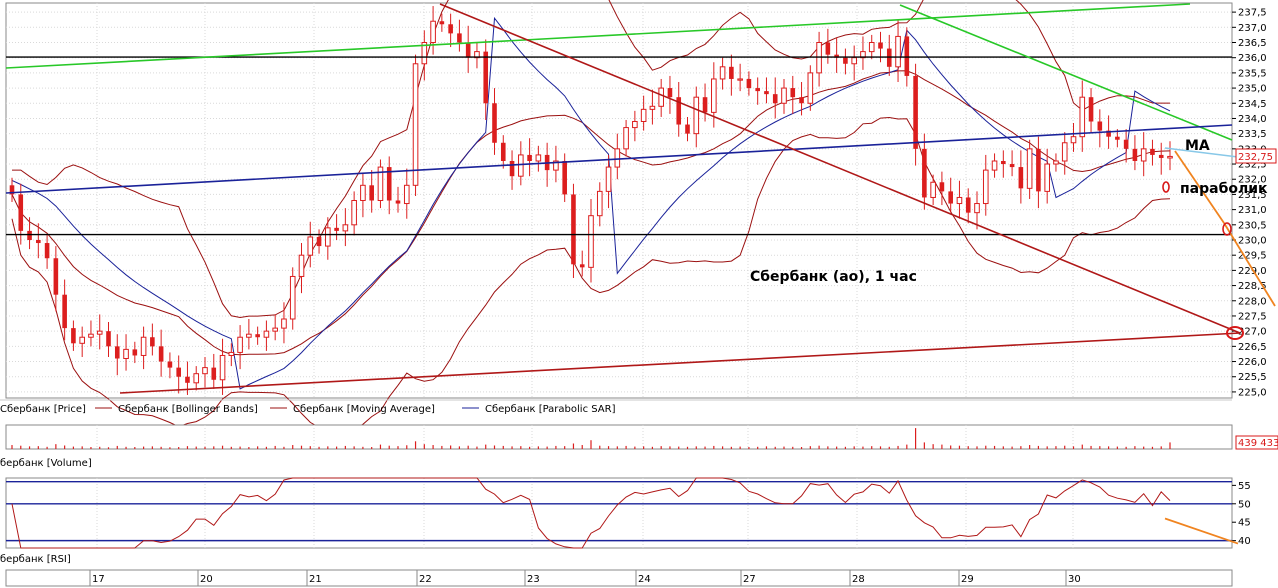  What do you see at coordinates (1201, 152) in the screenshot?
I see `ma-projection-line` at bounding box center [1201, 152].